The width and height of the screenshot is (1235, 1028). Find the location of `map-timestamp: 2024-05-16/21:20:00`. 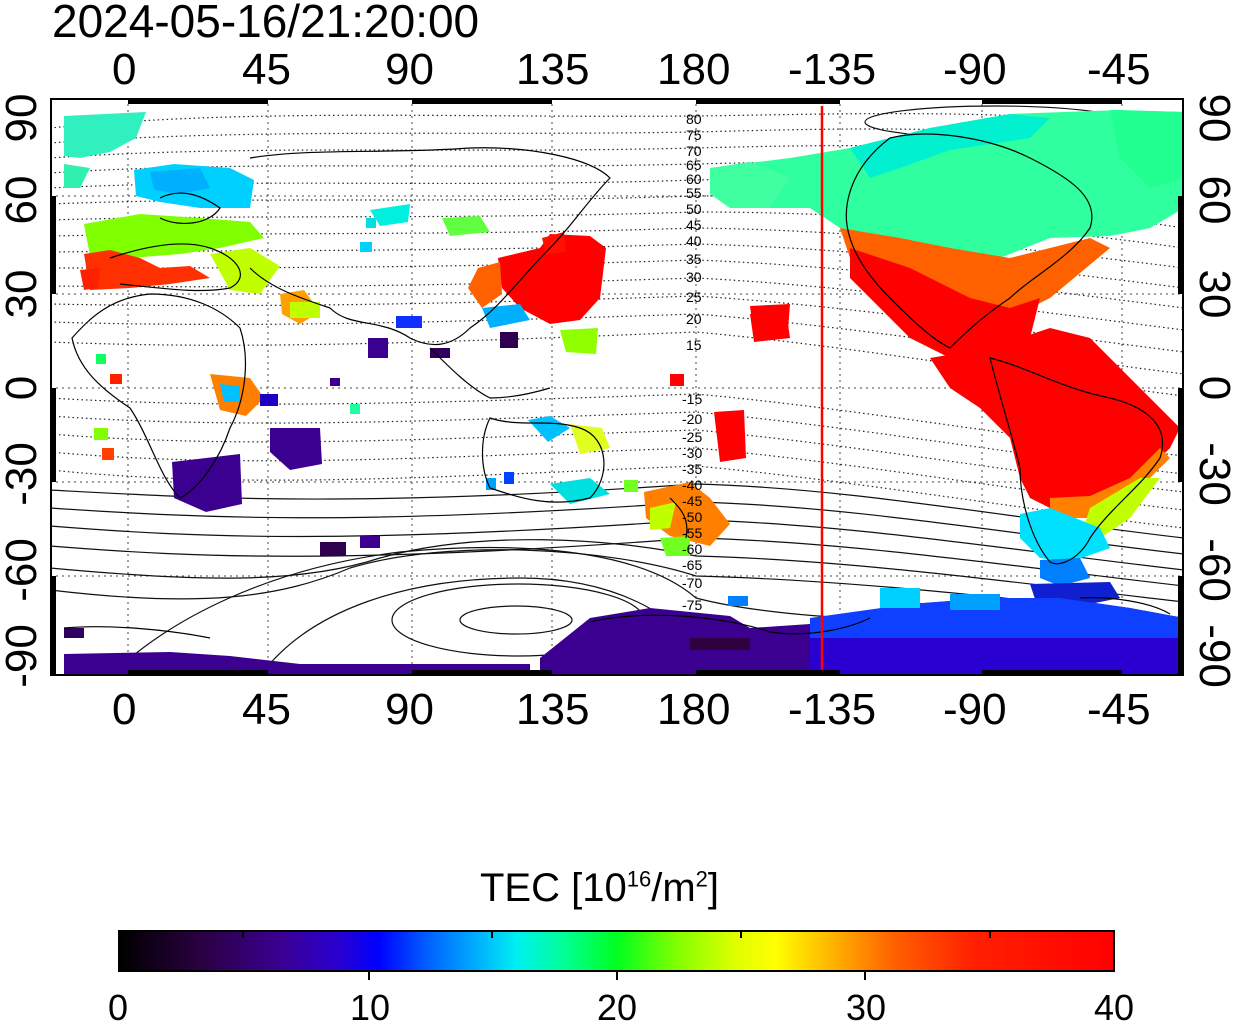

map-timestamp: 2024-05-16/21:20:00 is located at coordinates (266, 23).